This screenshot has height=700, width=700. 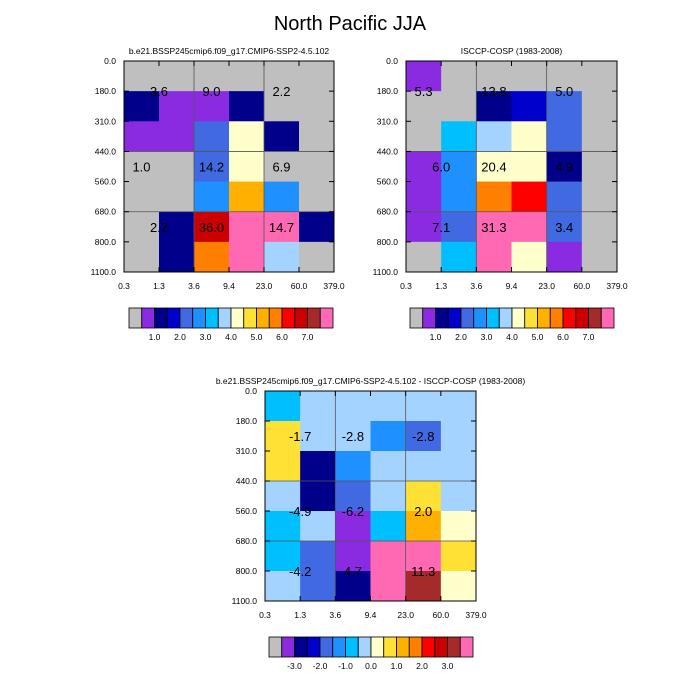 I want to click on data-label: -6.2, so click(x=353, y=511).